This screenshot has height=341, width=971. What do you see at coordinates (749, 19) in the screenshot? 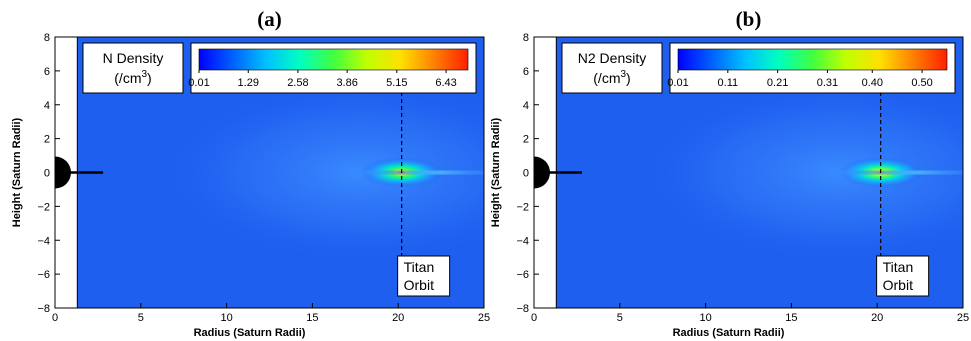
I see `panel-label: (b)` at bounding box center [749, 19].